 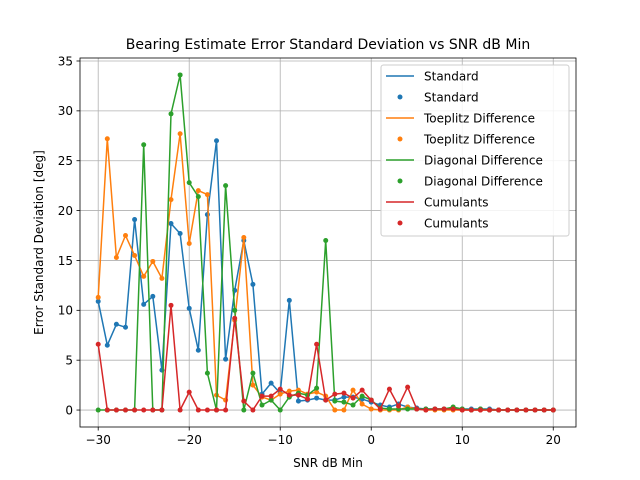 What do you see at coordinates (189, 440) in the screenshot?
I see `x-tick-label: −20` at bounding box center [189, 440].